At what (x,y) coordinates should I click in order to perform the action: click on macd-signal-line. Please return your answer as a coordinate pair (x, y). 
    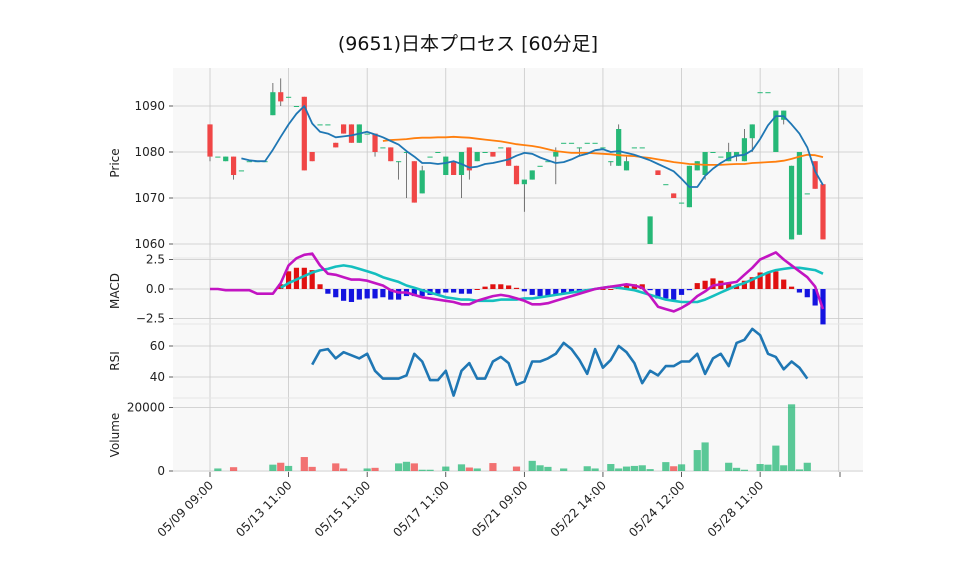
    Looking at the image, I should click on (552, 284).